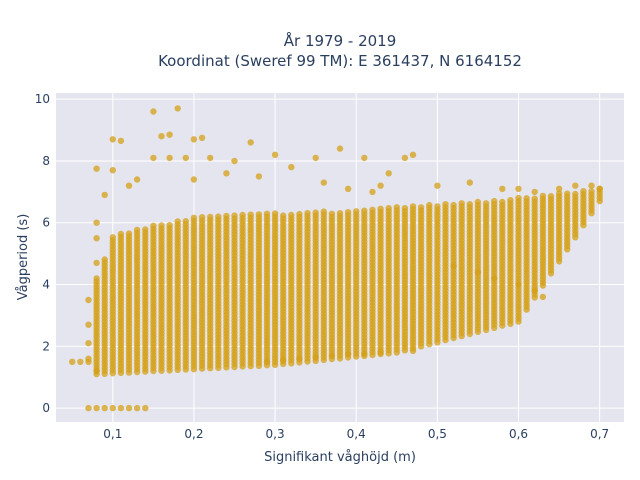  What do you see at coordinates (275, 434) in the screenshot?
I see `x-tick-label: 0,3` at bounding box center [275, 434].